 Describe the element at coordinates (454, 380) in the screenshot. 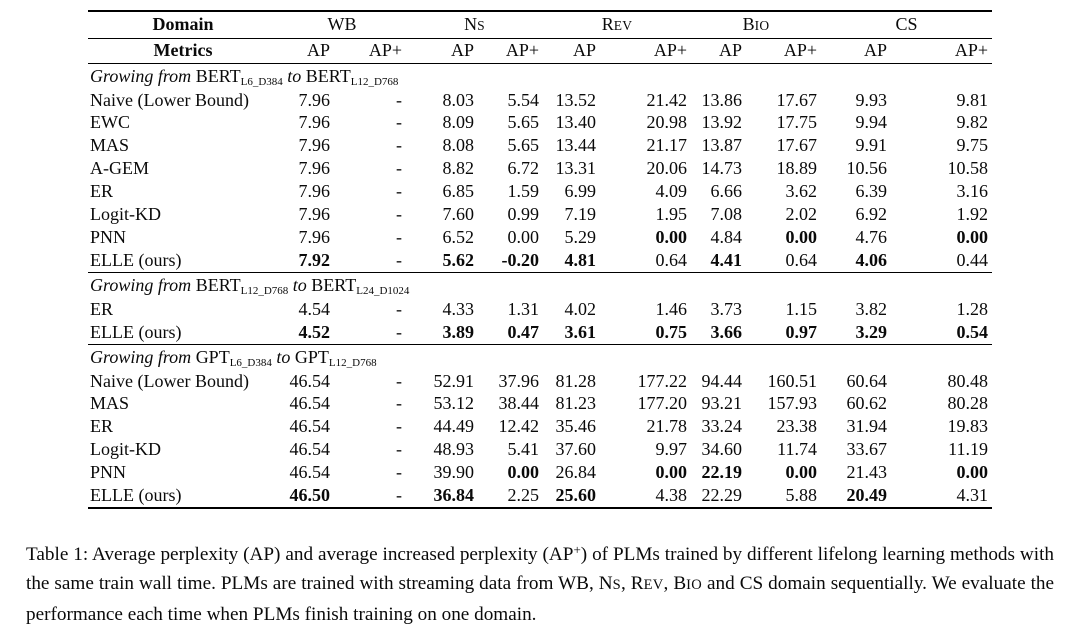

I see `ap-cell: 52.91` at that location.